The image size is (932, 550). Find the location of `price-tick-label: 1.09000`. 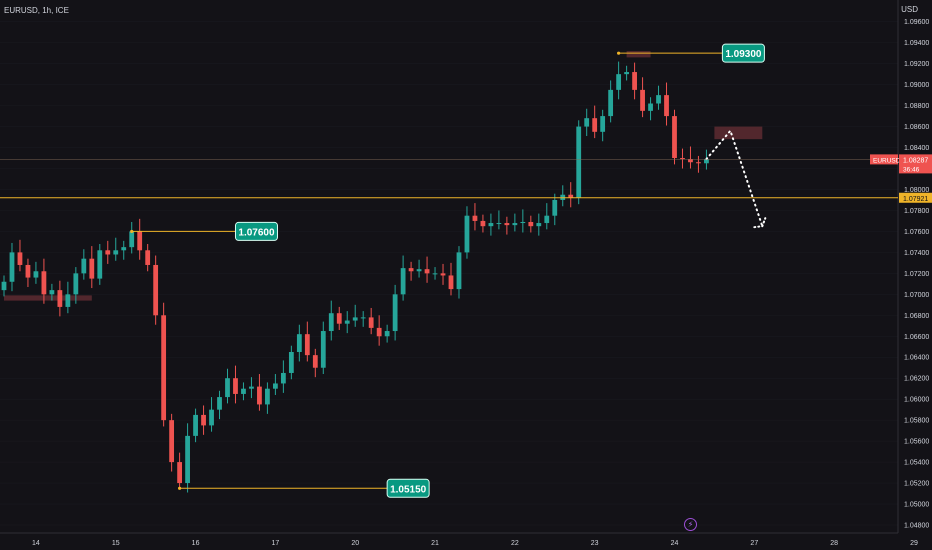

price-tick-label: 1.09000 is located at coordinates (916, 85).